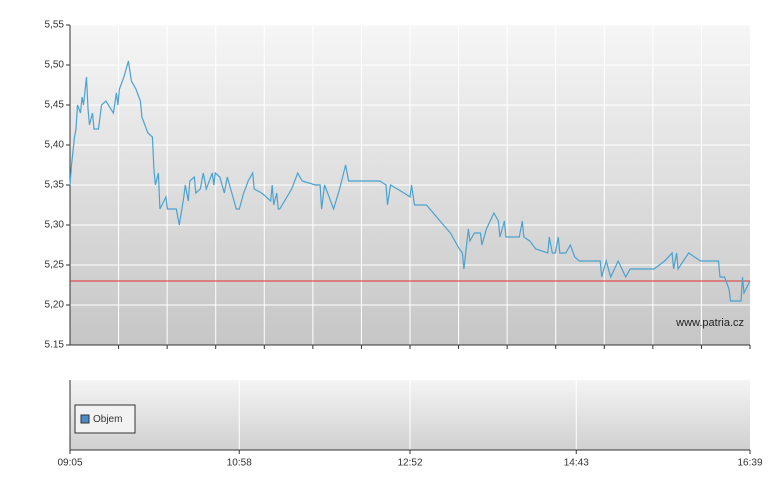 This screenshot has width=780, height=490. I want to click on y-tick-label: 5,30, so click(55, 225).